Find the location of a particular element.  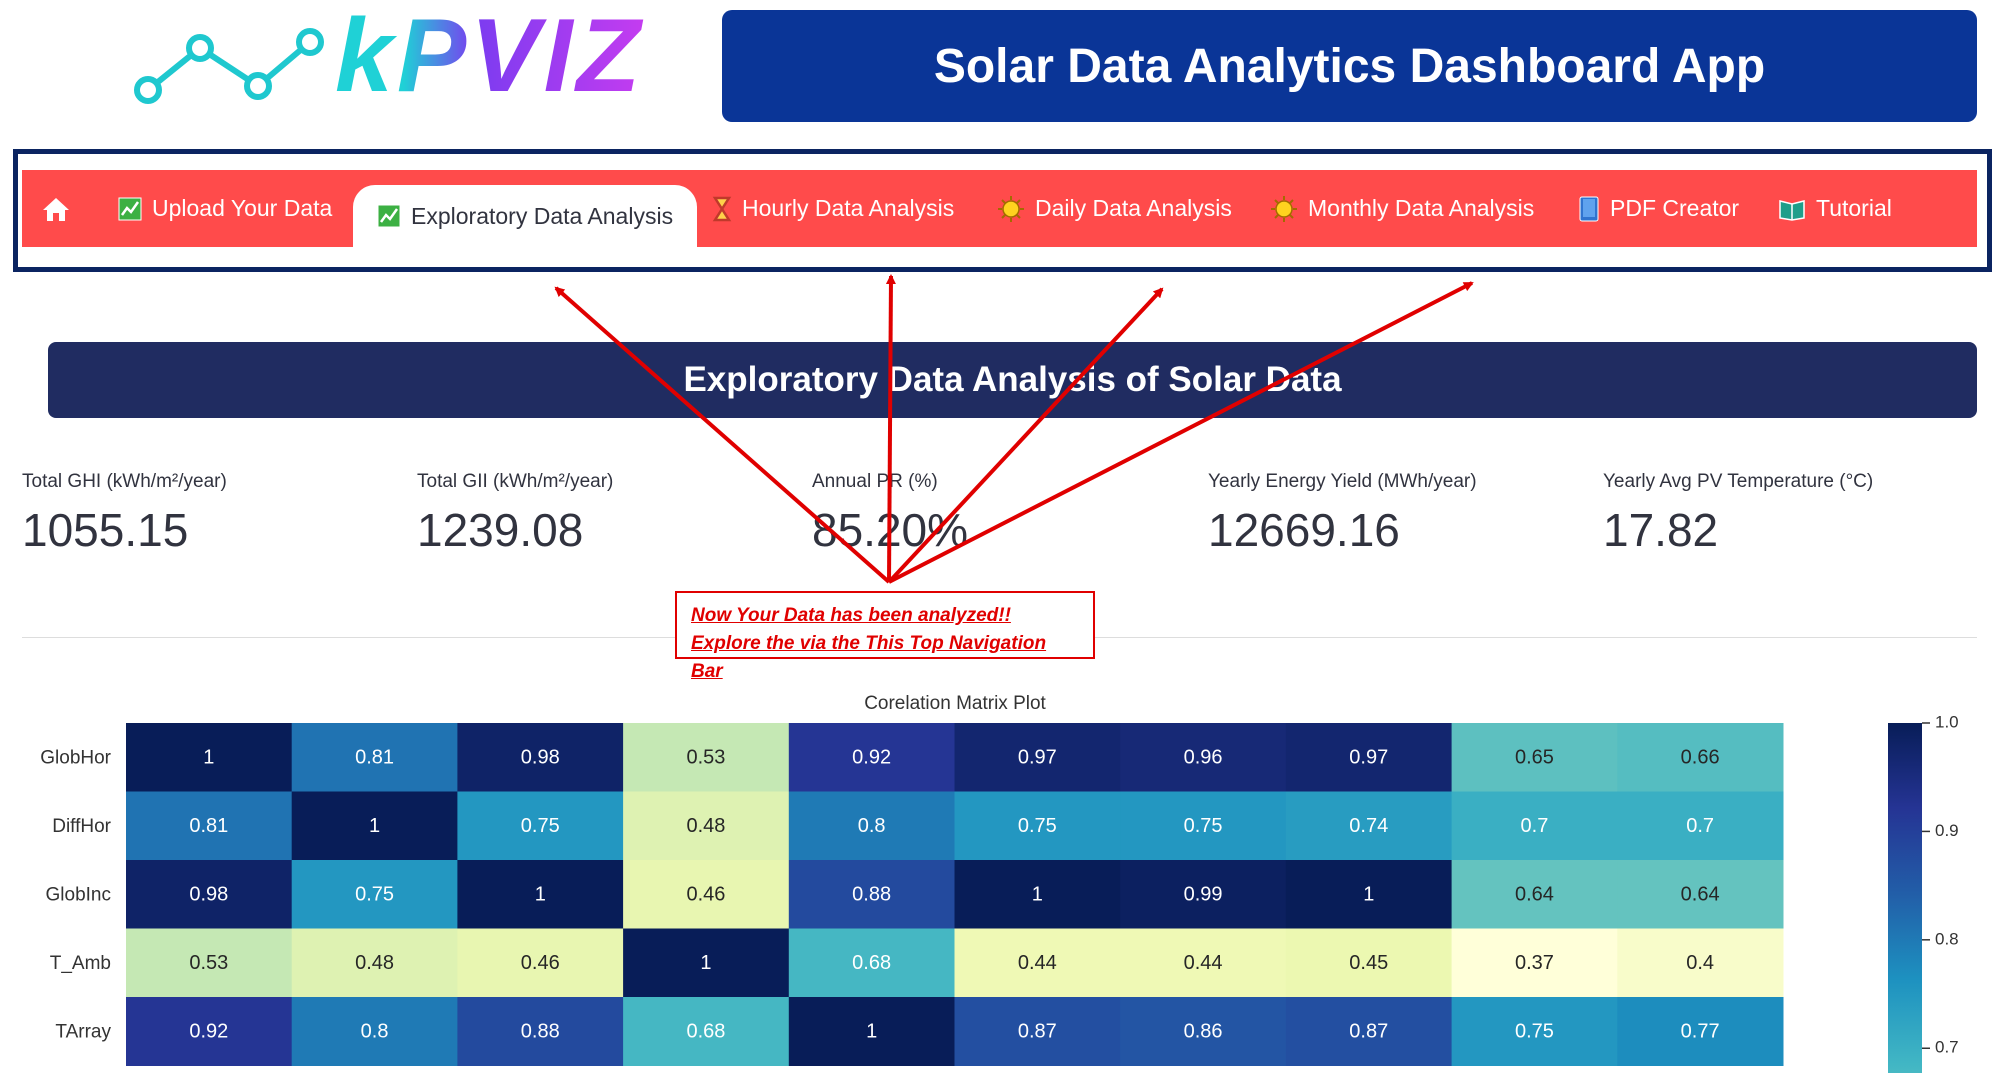

metric-label: Yearly Avg PV Temperature (°C) is located at coordinates (1738, 481).